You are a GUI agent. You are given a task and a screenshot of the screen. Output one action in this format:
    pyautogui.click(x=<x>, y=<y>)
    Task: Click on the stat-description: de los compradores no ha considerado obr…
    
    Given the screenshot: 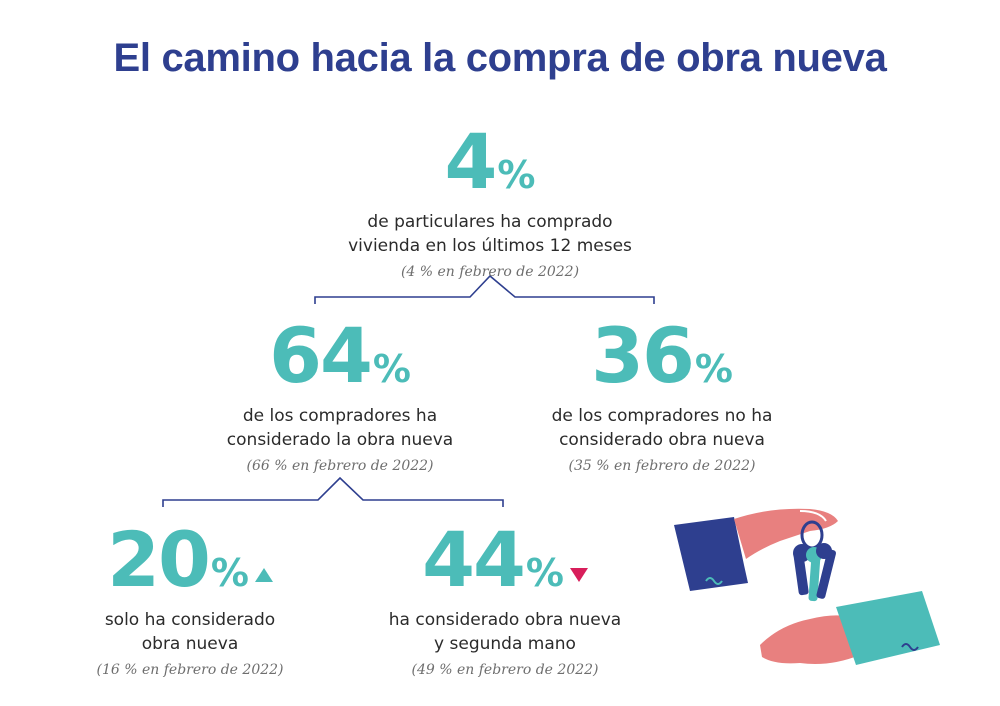 What is the action you would take?
    pyautogui.click(x=662, y=428)
    